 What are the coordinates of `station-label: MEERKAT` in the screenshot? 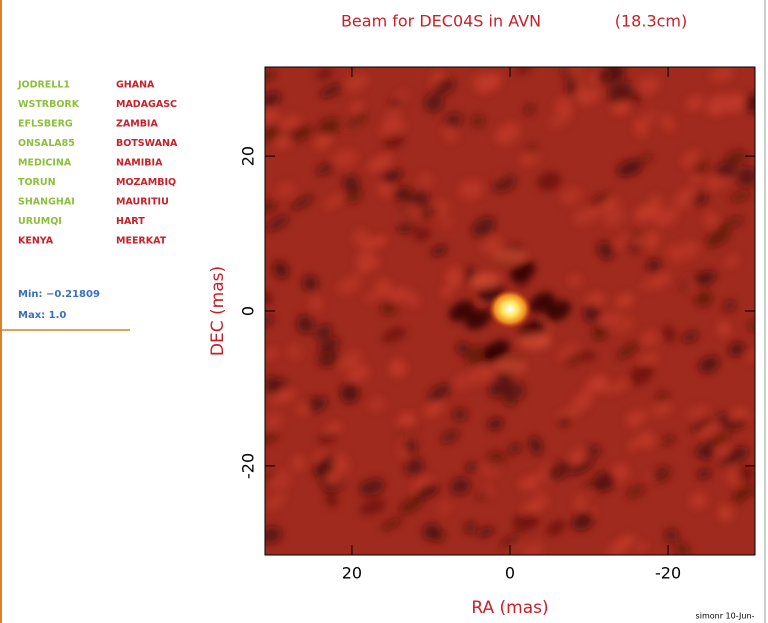 It's located at (141, 241).